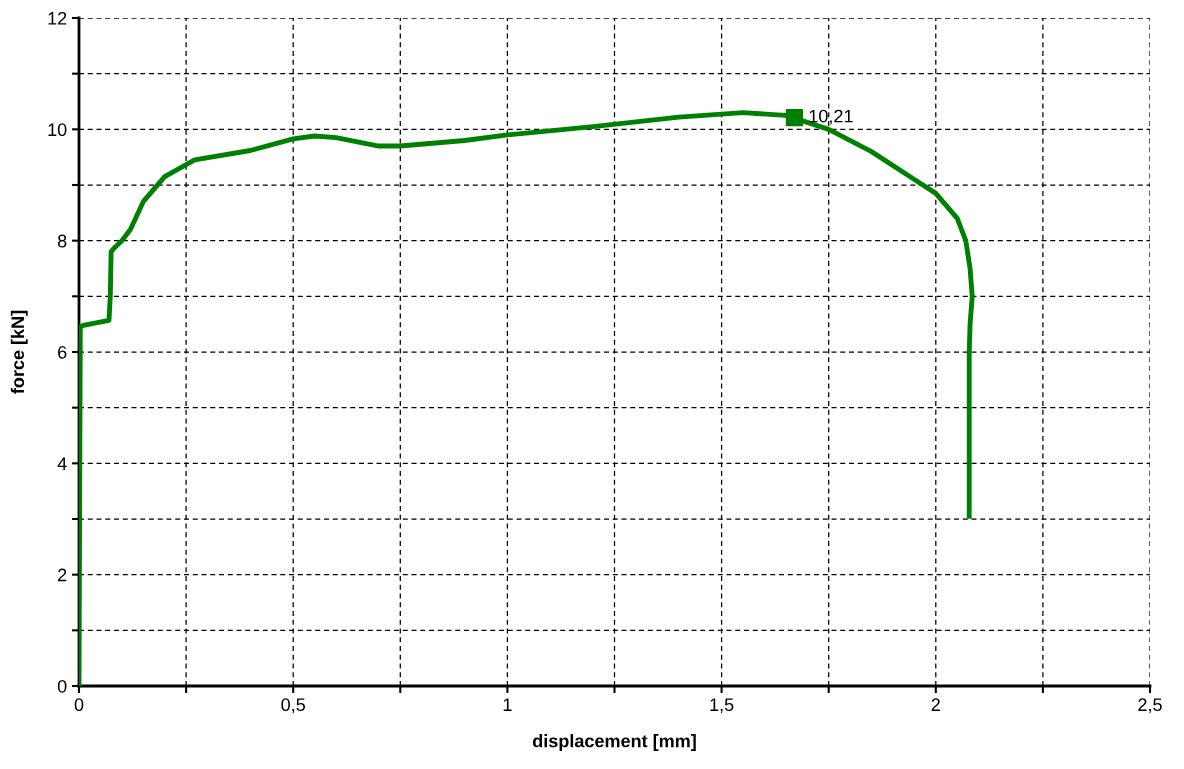  Describe the element at coordinates (57, 130) in the screenshot. I see `y-tick-label: 10` at that location.